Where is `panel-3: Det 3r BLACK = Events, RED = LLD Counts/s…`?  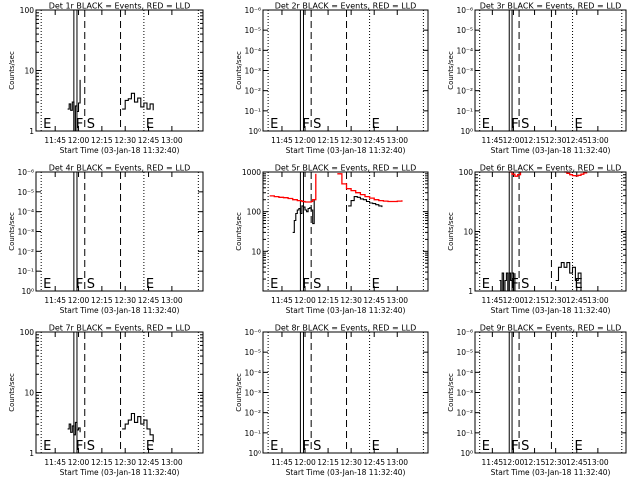
panel-3: Det 3r BLACK = Events, RED = LLD Counts/s… is located at coordinates (537, 78).